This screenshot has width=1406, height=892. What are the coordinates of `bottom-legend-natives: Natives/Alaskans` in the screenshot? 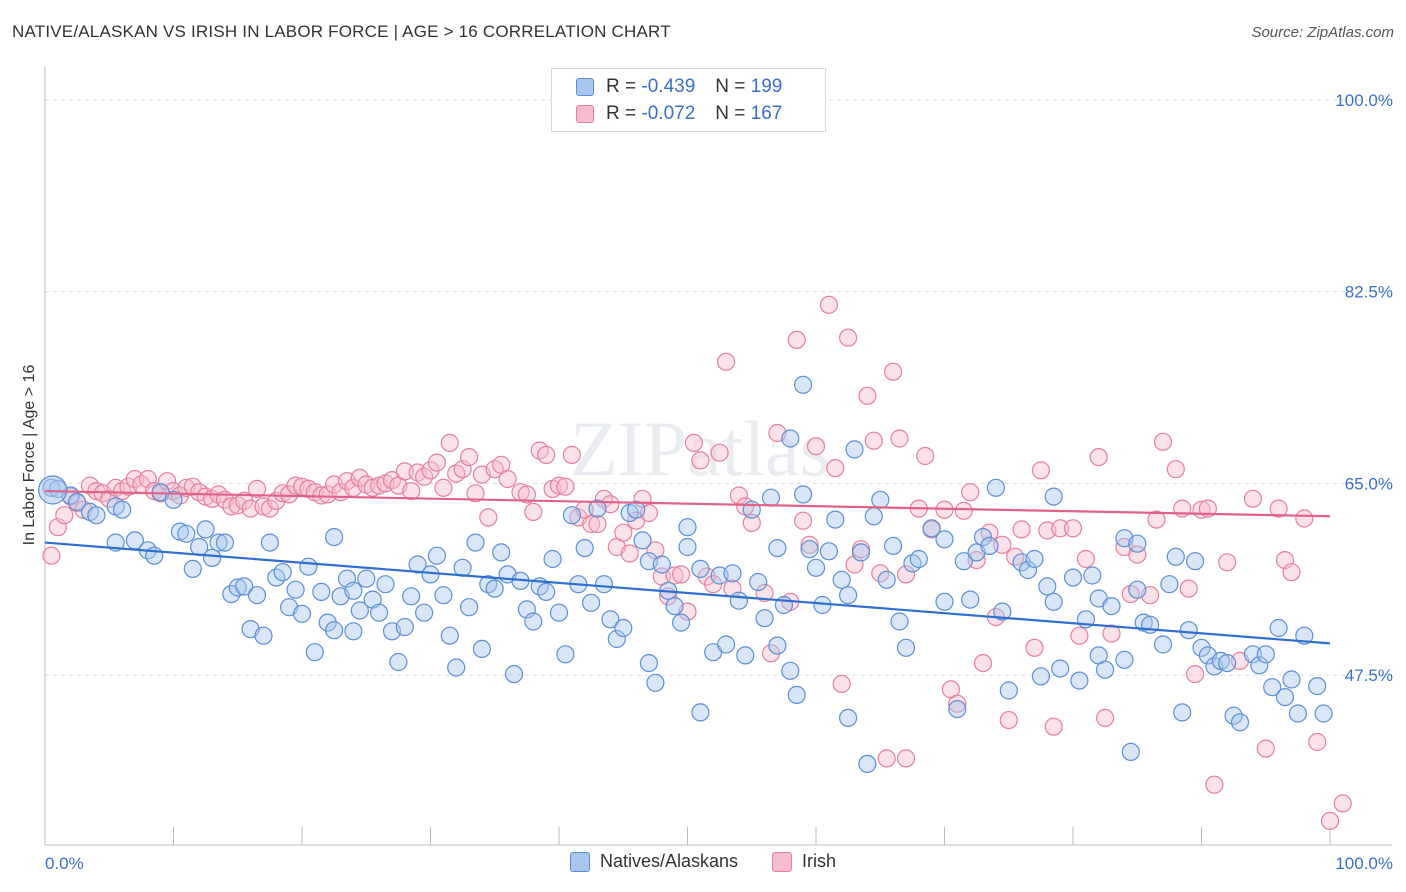 It's located at (653, 861).